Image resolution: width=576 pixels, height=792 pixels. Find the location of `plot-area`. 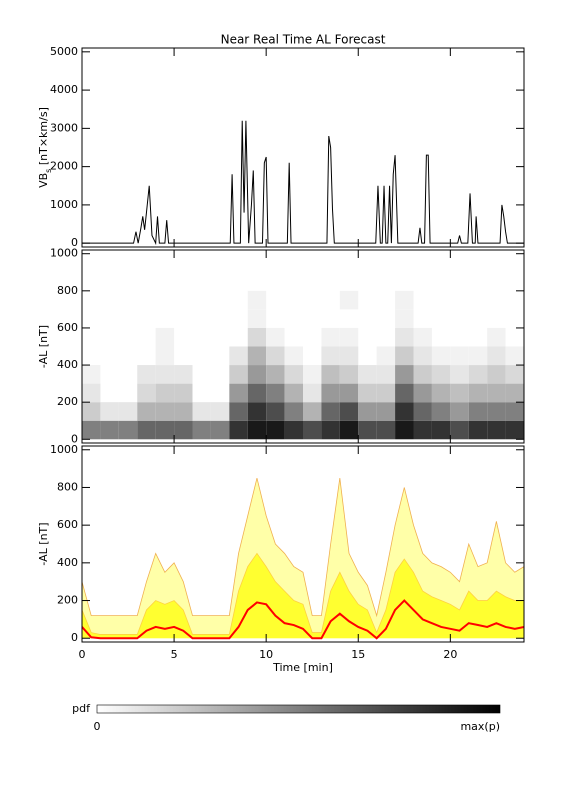

plot-area is located at coordinates (303, 183).